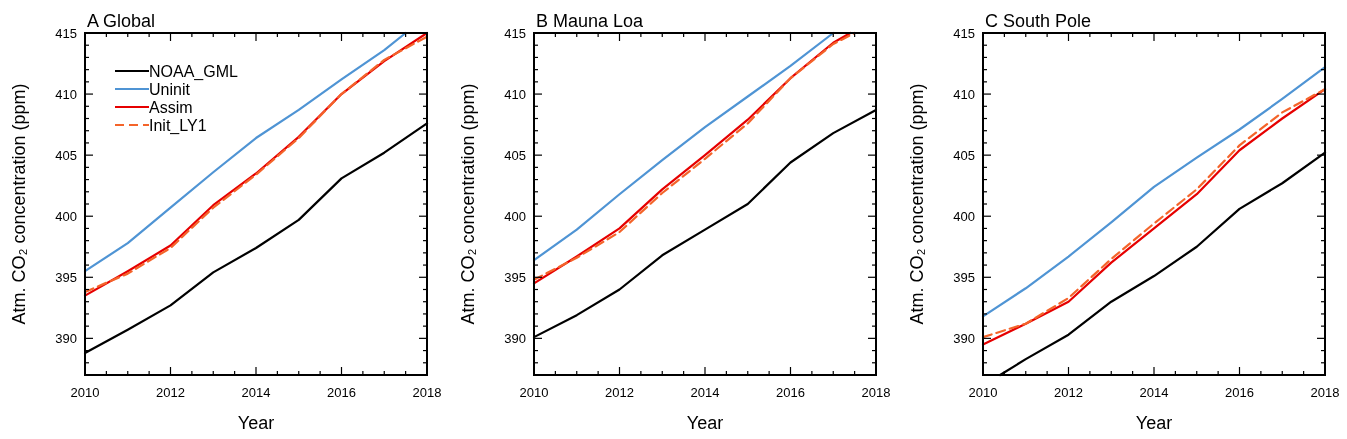 This screenshot has width=1347, height=439. Describe the element at coordinates (178, 125) in the screenshot. I see `legend-label: Init_LY1` at that location.